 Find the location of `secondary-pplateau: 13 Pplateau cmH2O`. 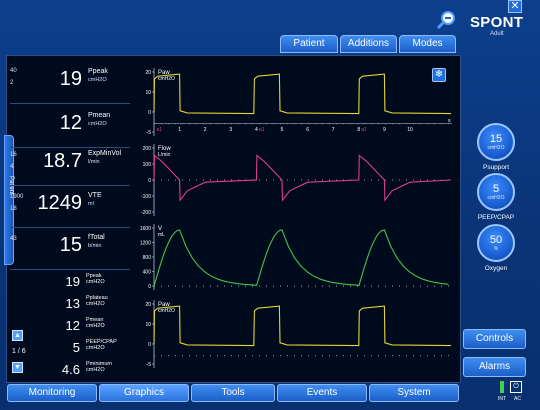

secondary-pplateau: 13 Pplateau cmH2O is located at coordinates (95, 302).